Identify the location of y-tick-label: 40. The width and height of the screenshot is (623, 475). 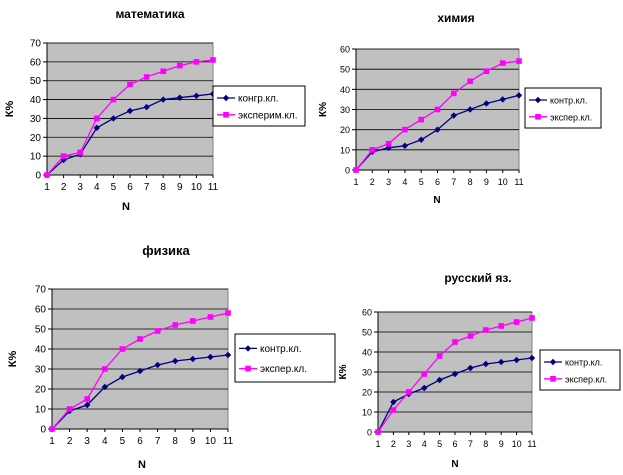
(345, 90).